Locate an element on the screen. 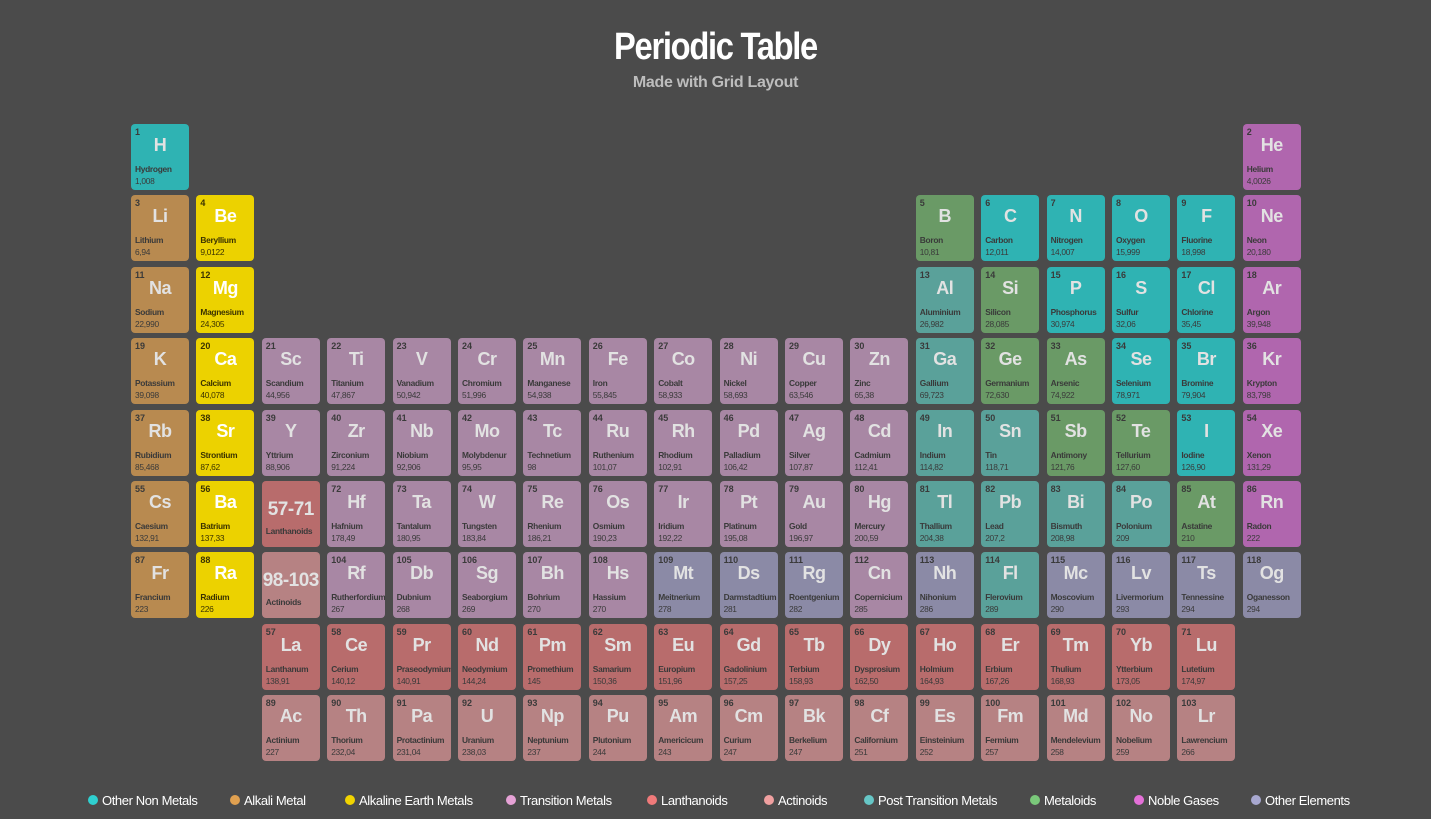 This screenshot has height=819, width=1431. element-einsteinium: 99 Es Einsteinium 252 is located at coordinates (944, 728).